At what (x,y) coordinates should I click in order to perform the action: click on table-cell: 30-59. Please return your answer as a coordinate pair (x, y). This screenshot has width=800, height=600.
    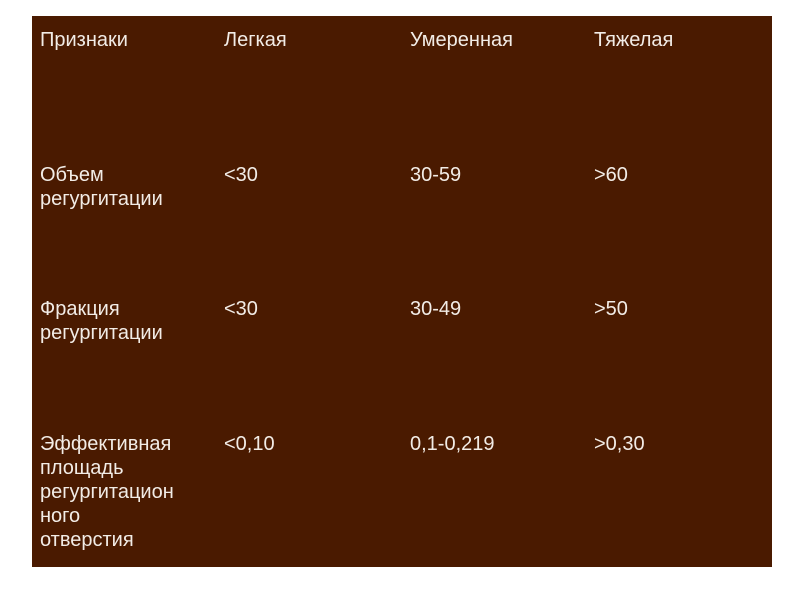
    Looking at the image, I should click on (436, 175).